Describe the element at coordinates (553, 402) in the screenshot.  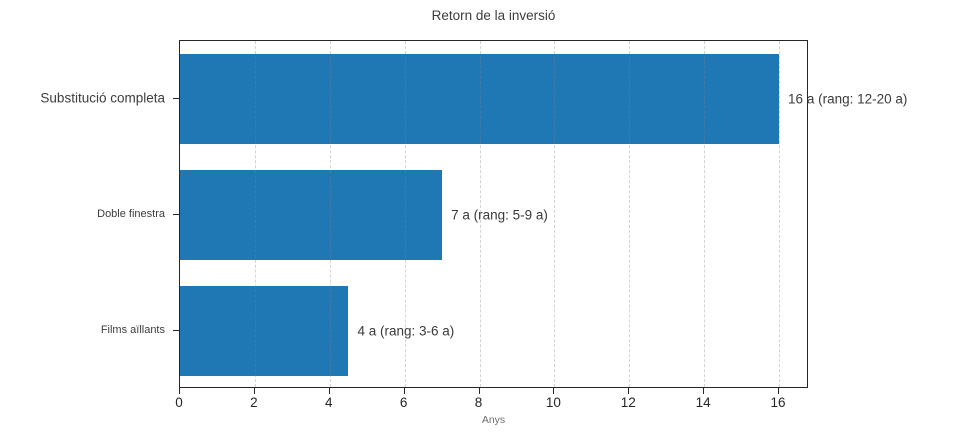
I see `x-tick-label: 10` at that location.